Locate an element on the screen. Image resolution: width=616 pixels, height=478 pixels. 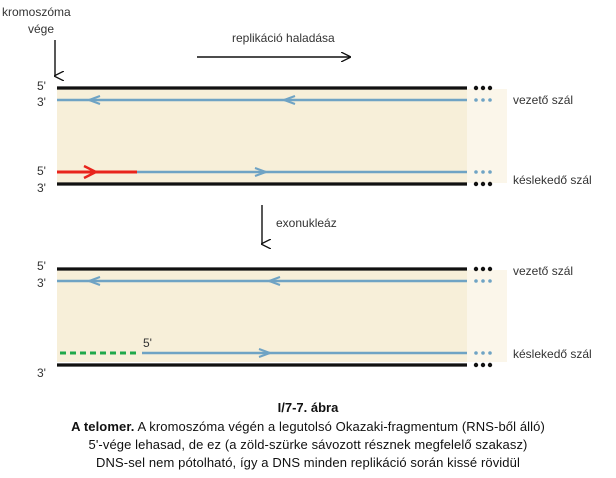
bottom-lagging-strand-label: késlekedő szál is located at coordinates (552, 354).